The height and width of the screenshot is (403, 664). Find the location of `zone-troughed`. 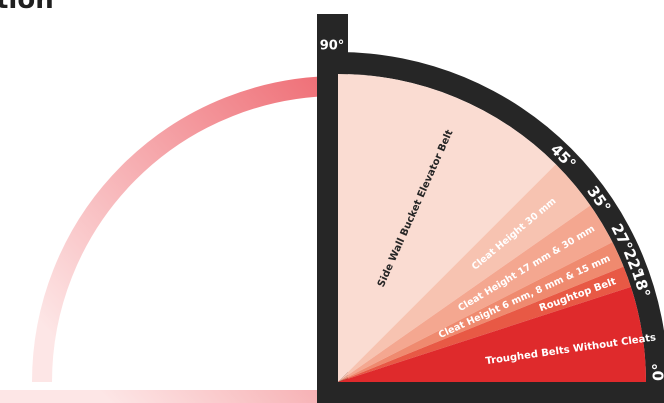

zone-troughed is located at coordinates (492, 334).